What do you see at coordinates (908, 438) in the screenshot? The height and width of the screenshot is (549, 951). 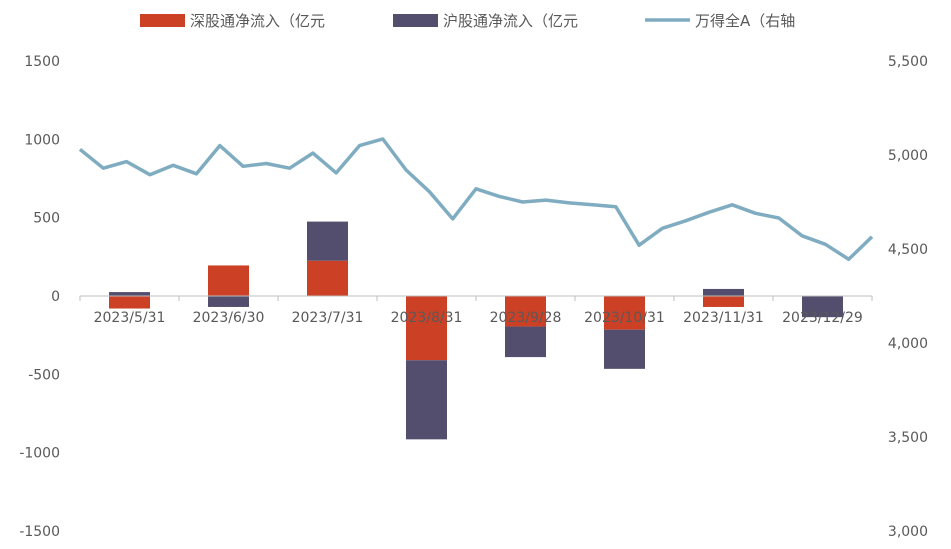 I see `right-axis-tick-label: 3,500` at bounding box center [908, 438].